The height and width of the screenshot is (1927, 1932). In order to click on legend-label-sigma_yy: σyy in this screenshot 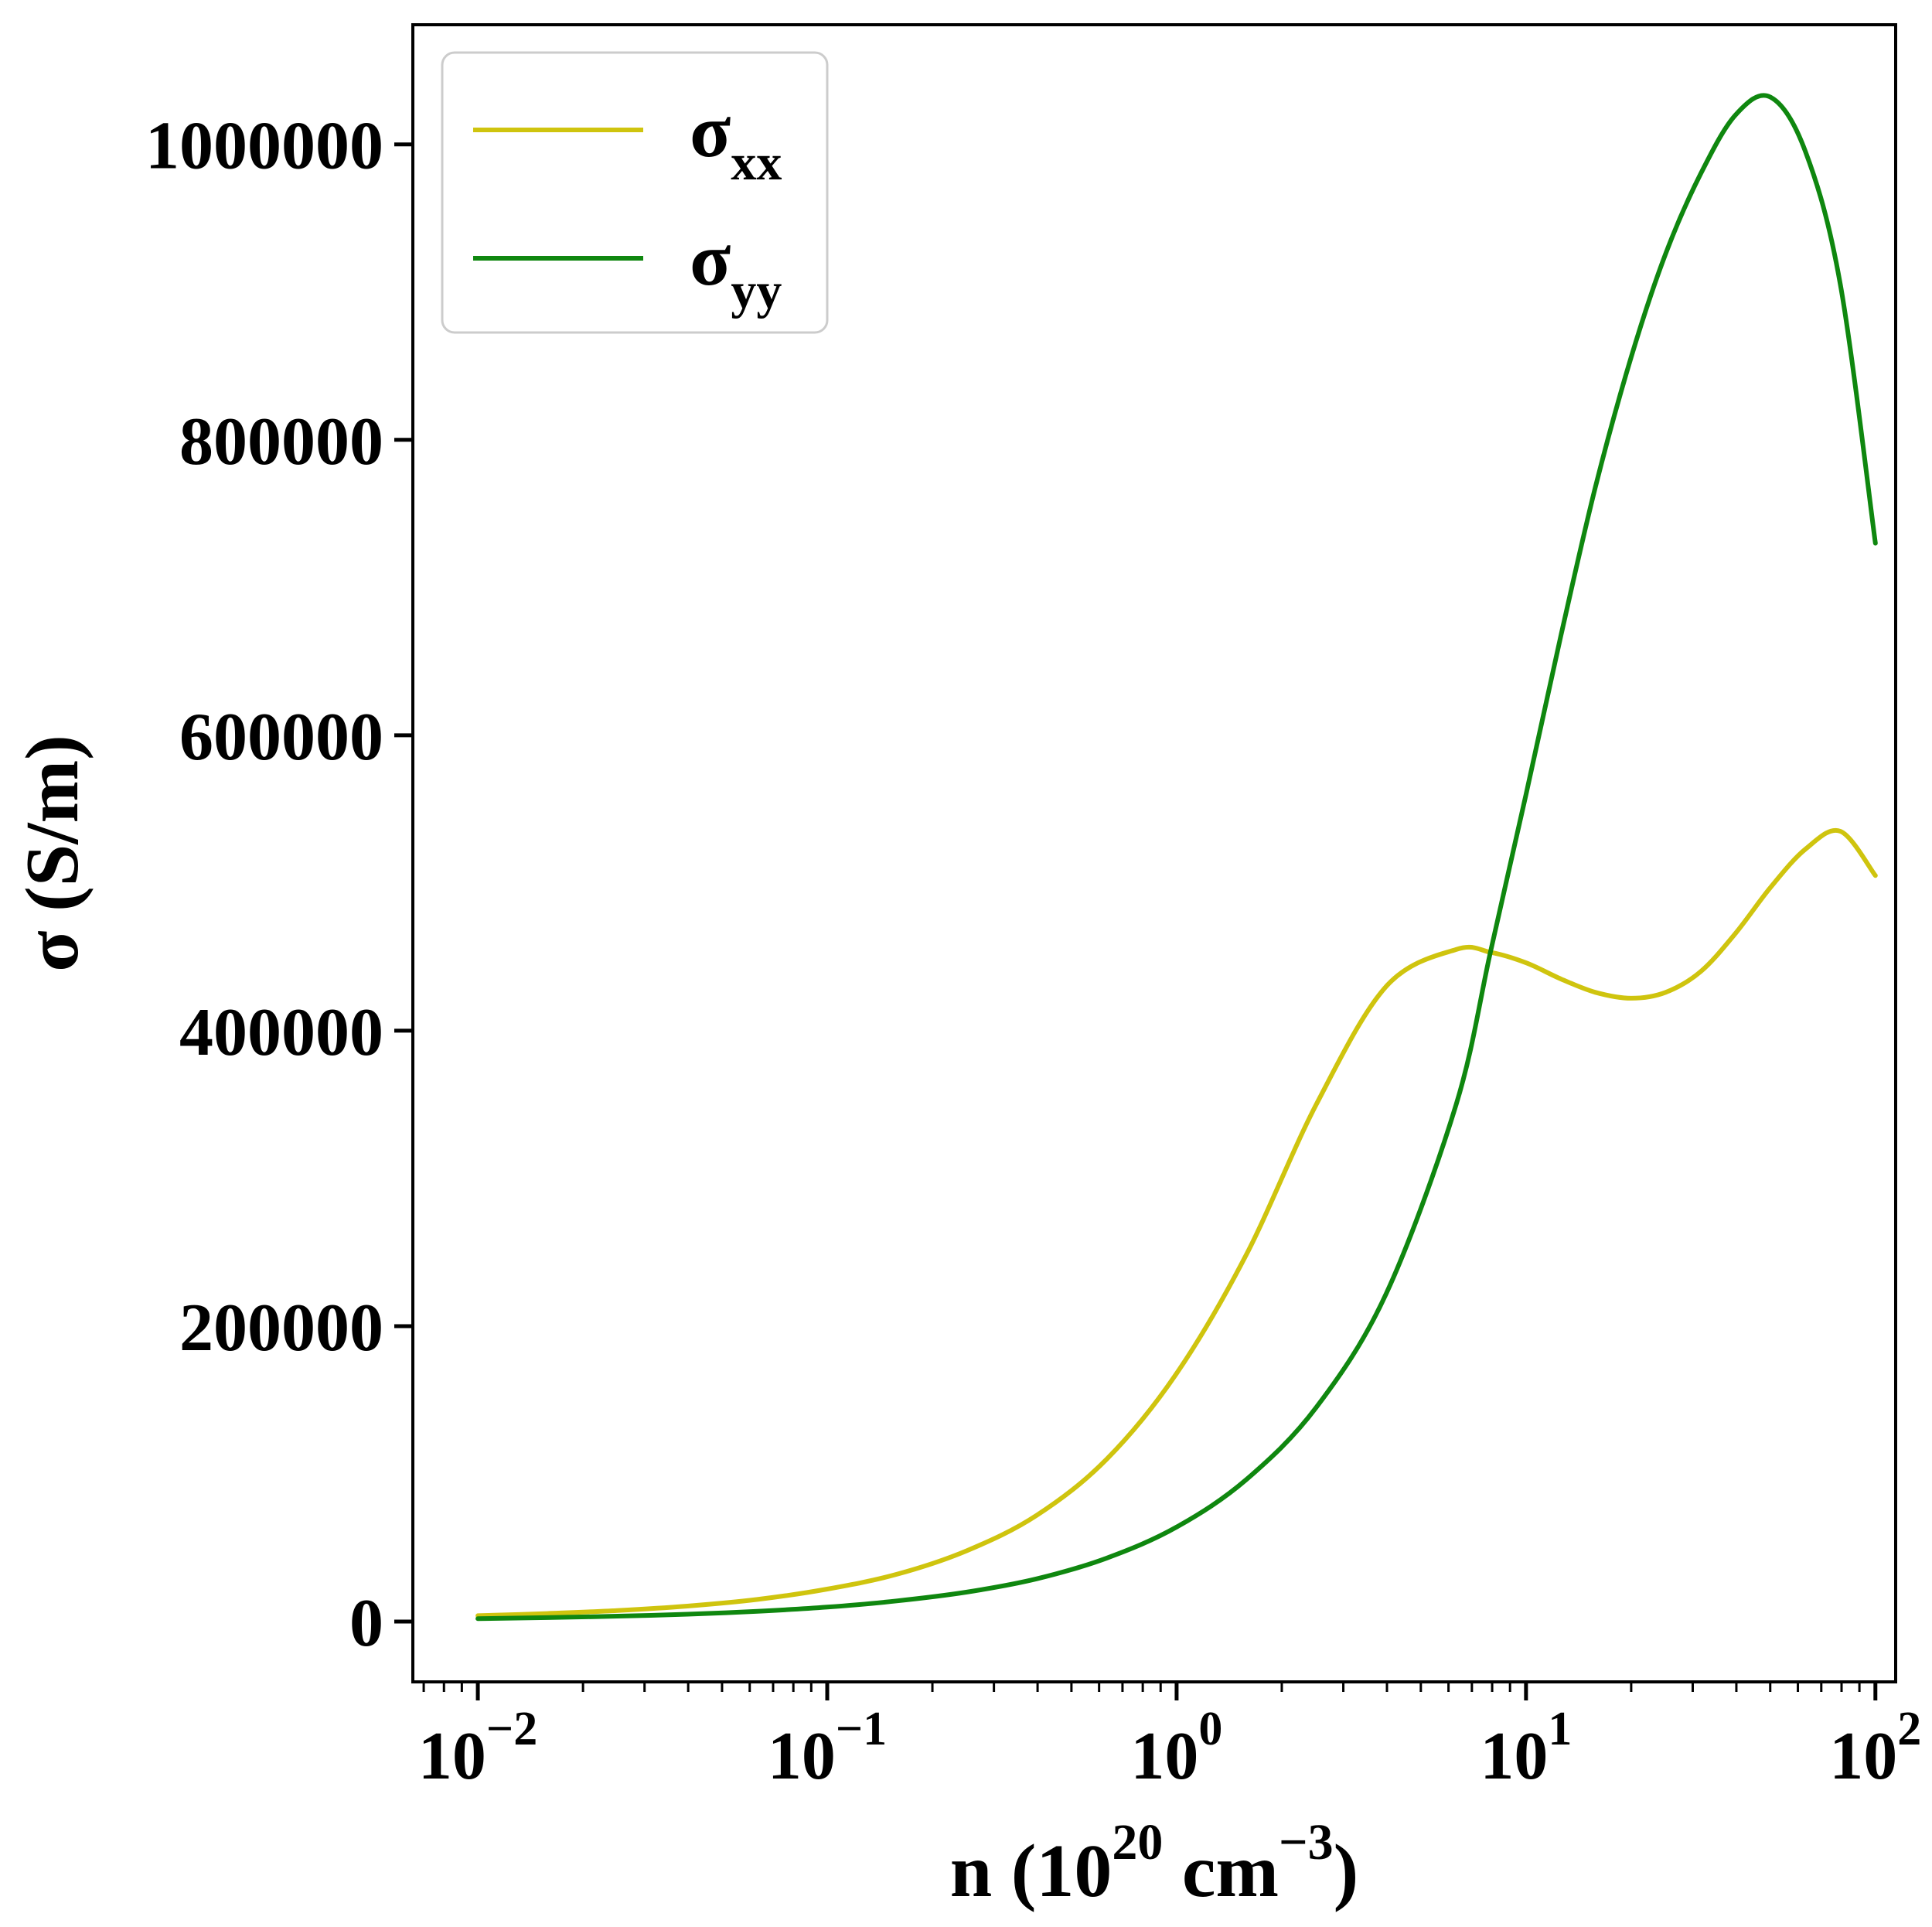, I will do `click(736, 268)`.